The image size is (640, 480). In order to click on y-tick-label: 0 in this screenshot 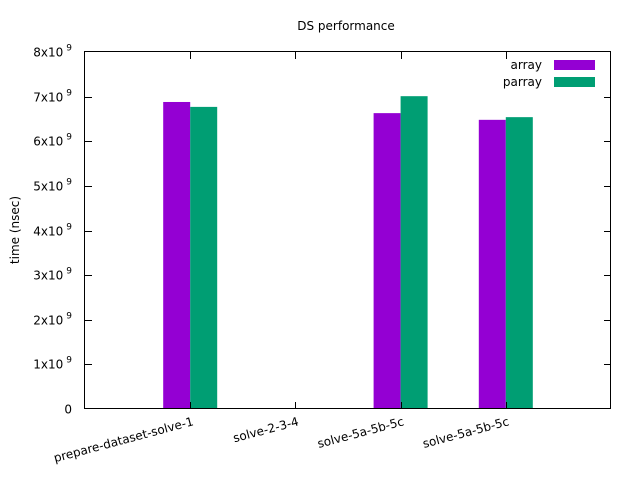, I will do `click(68, 410)`.